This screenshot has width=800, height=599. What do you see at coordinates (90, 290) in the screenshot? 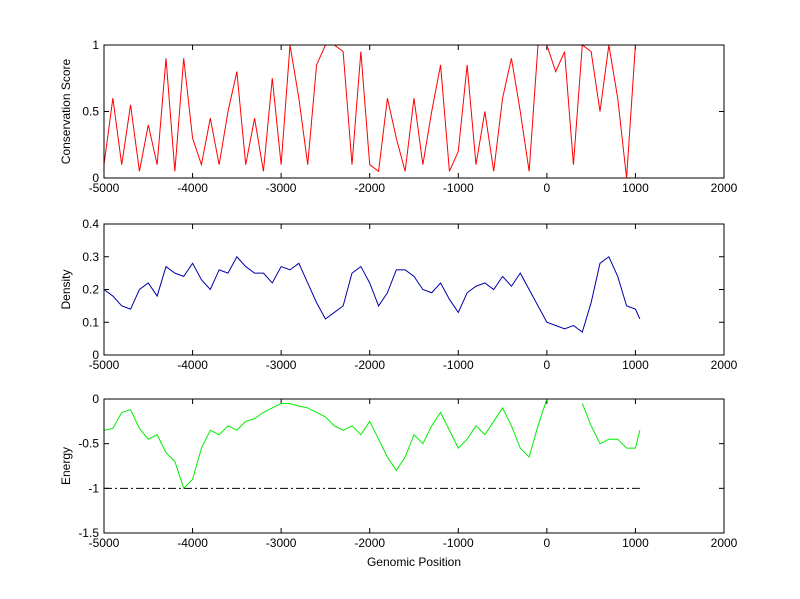
I see `y-tick-label: 0.2` at bounding box center [90, 290].